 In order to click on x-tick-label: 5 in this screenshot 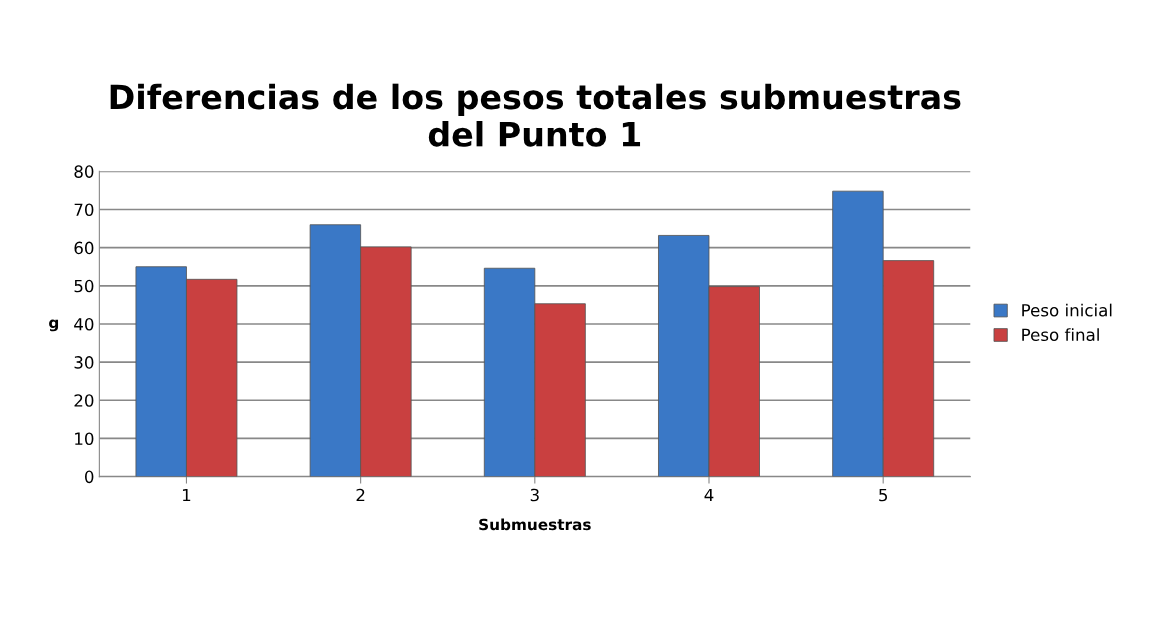, I will do `click(883, 495)`.